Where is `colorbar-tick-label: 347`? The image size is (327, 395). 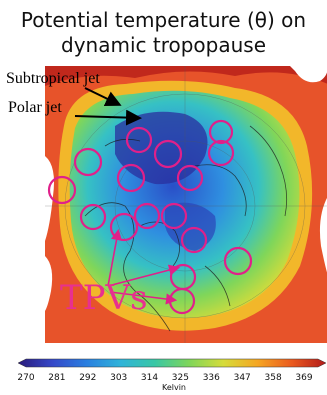
colorbar-tick-label: 347 is located at coordinates (242, 378).